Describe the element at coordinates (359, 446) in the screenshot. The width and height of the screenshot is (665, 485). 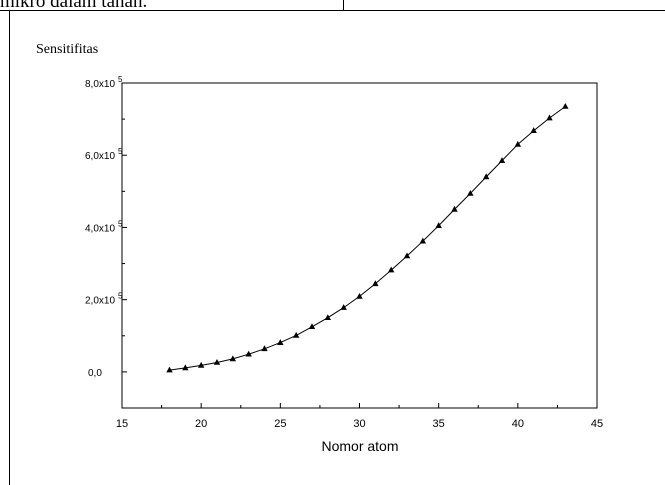
I see `x-axis-label: Nomor atom` at that location.